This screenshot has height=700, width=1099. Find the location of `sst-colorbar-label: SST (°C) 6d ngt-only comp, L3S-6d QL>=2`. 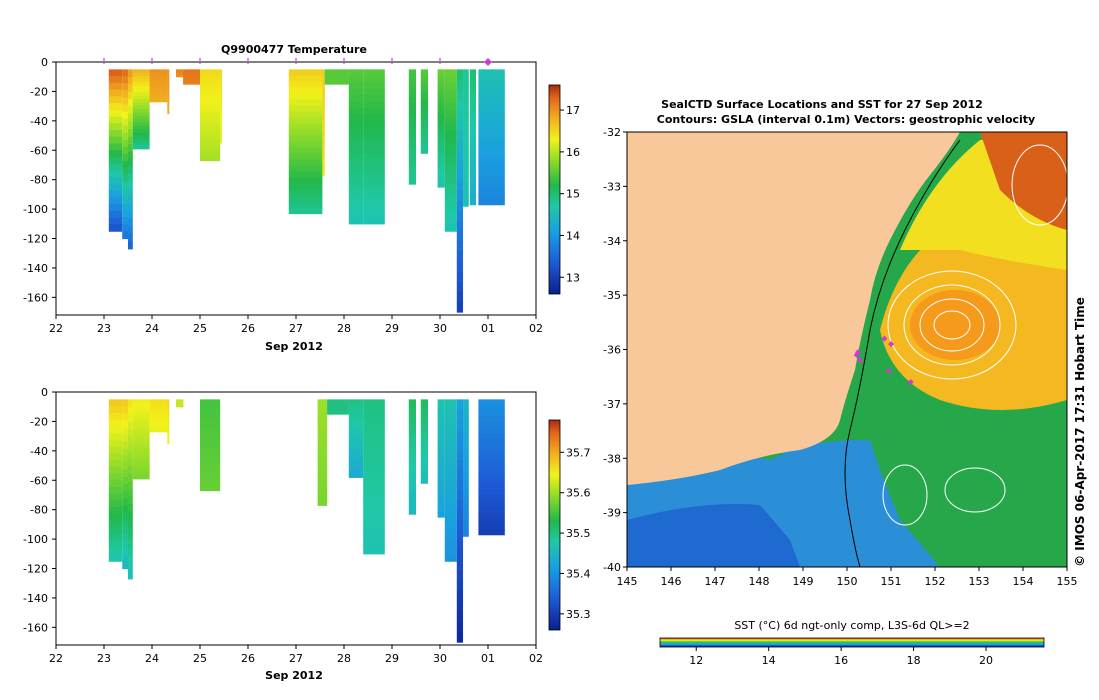

sst-colorbar-label: SST (°C) 6d ngt-only comp, L3S-6d QL>=2 is located at coordinates (851, 625).